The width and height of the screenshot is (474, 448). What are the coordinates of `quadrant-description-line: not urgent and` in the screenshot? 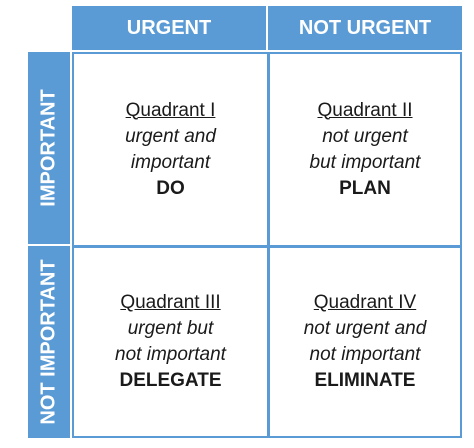 It's located at (365, 328).